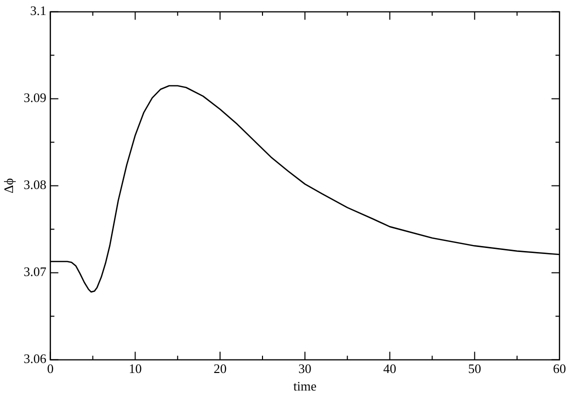 The width and height of the screenshot is (568, 395). Describe the element at coordinates (8, 186) in the screenshot. I see `y-axis-title: Δϕ` at that location.